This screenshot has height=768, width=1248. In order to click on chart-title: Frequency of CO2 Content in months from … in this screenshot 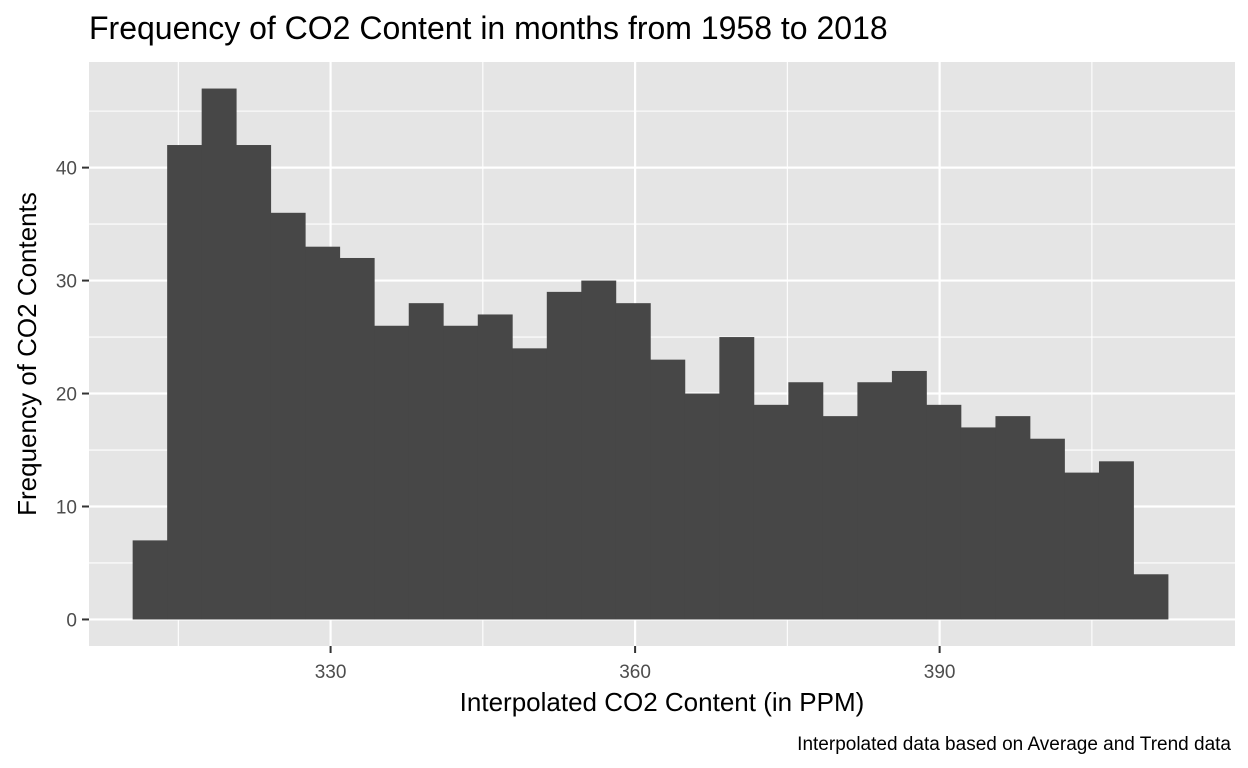, I will do `click(488, 28)`.